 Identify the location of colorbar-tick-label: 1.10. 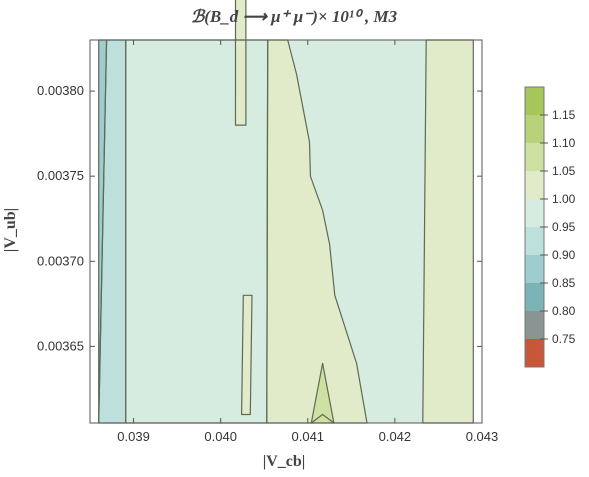
(564, 143).